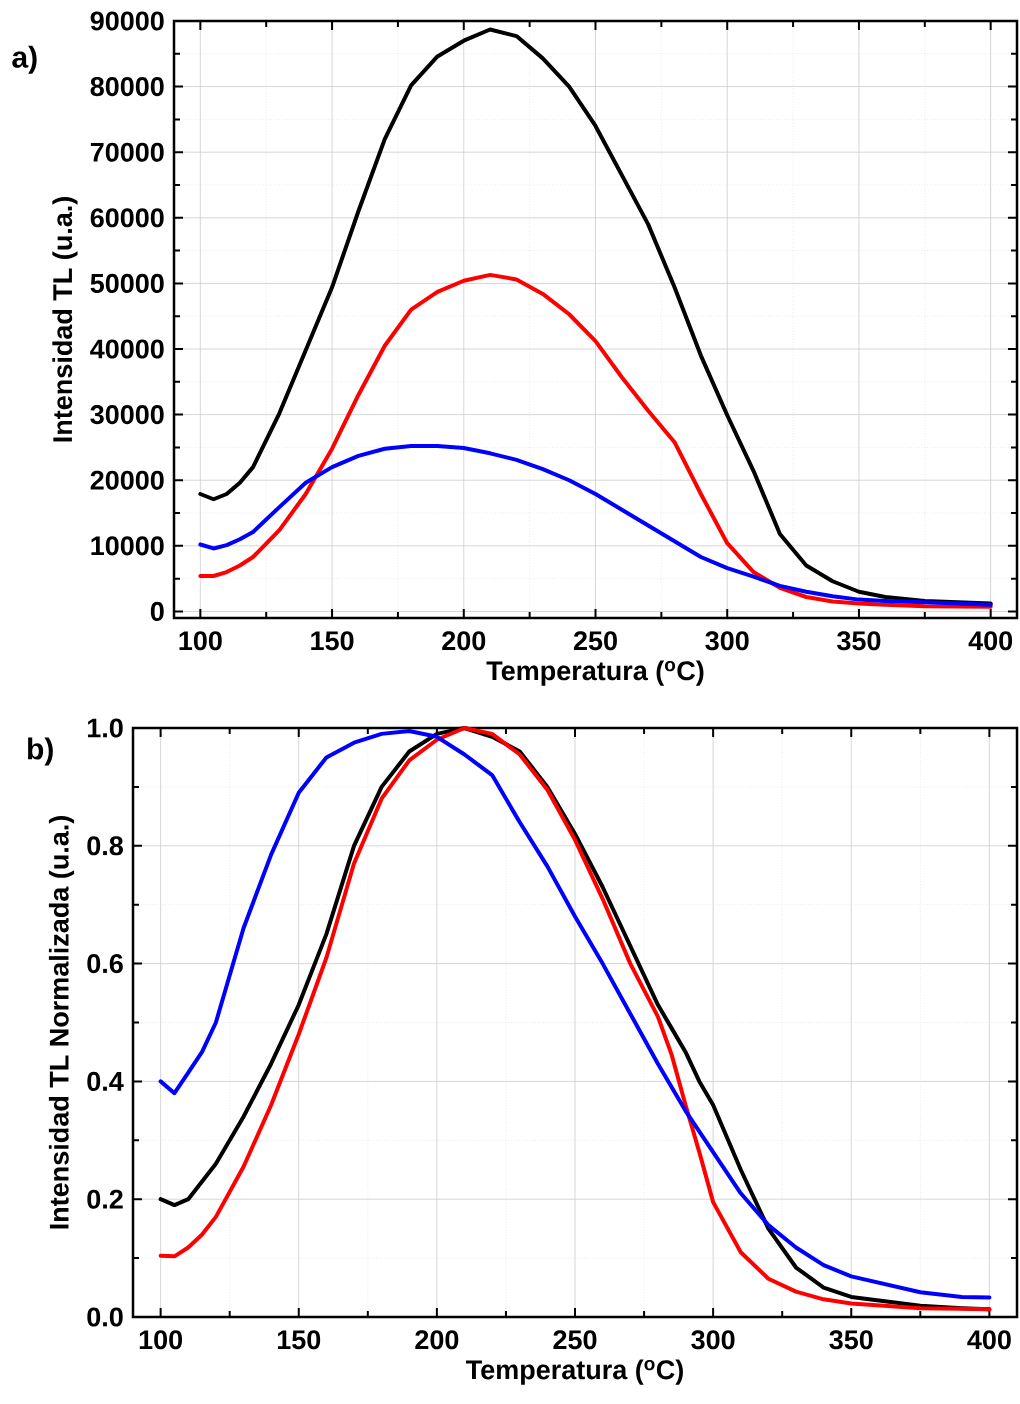  Describe the element at coordinates (127, 87) in the screenshot. I see `y-tick-label: 80000` at that location.